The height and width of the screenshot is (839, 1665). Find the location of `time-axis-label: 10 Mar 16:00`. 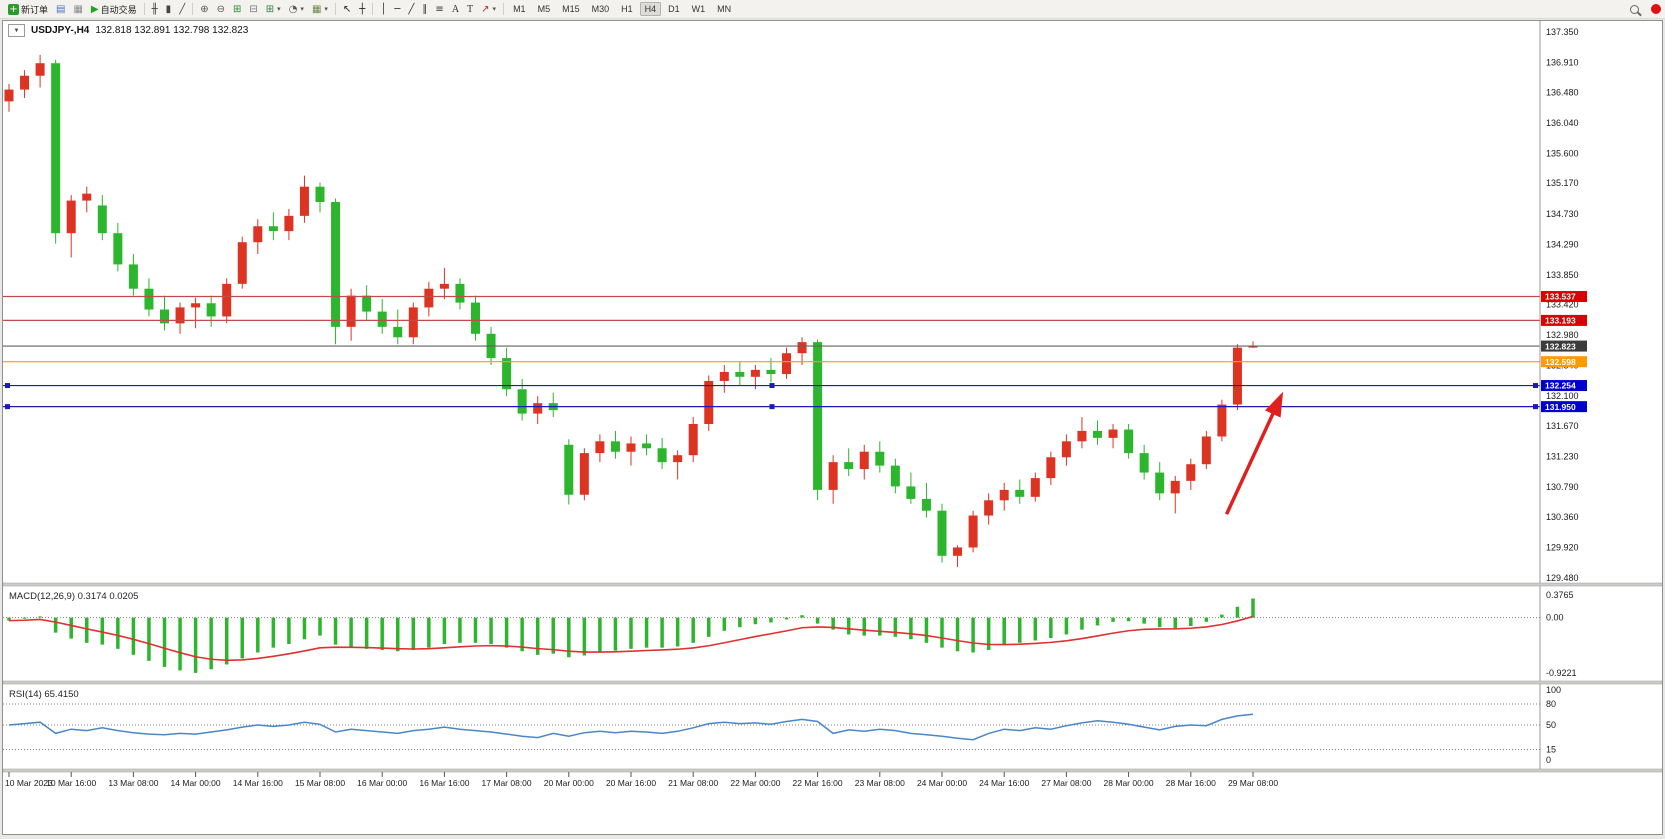

time-axis-label: 10 Mar 16:00 is located at coordinates (71, 783).